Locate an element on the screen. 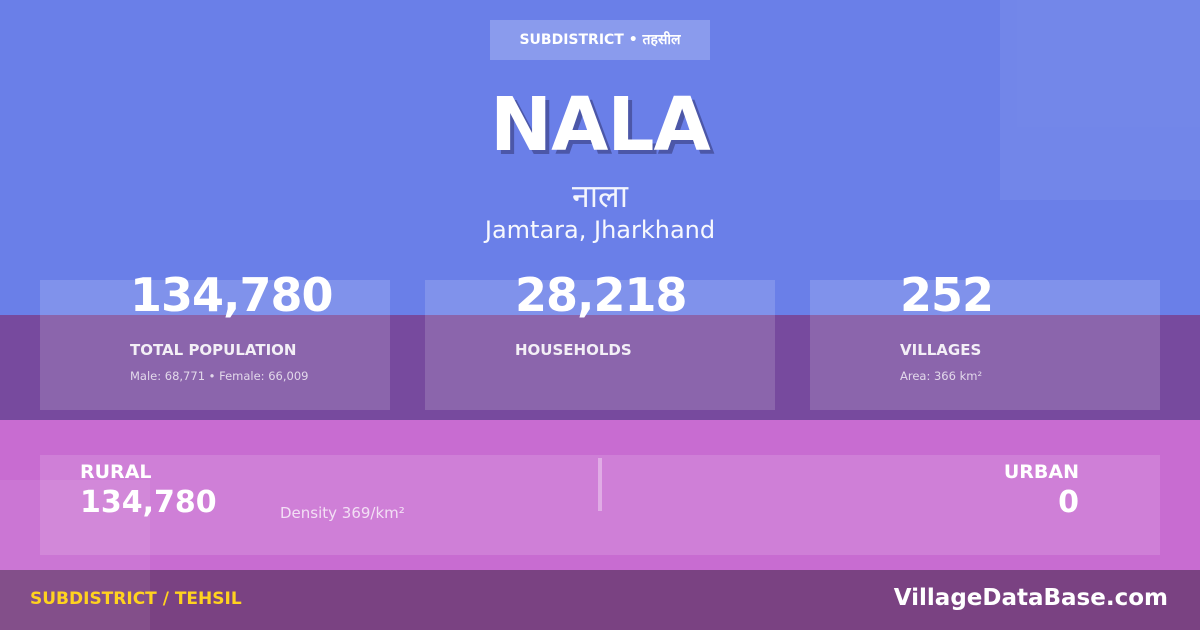 Image resolution: width=1200 pixels, height=630 pixels. footer-label: SUBDISTRICT / TEHSIL is located at coordinates (136, 599).